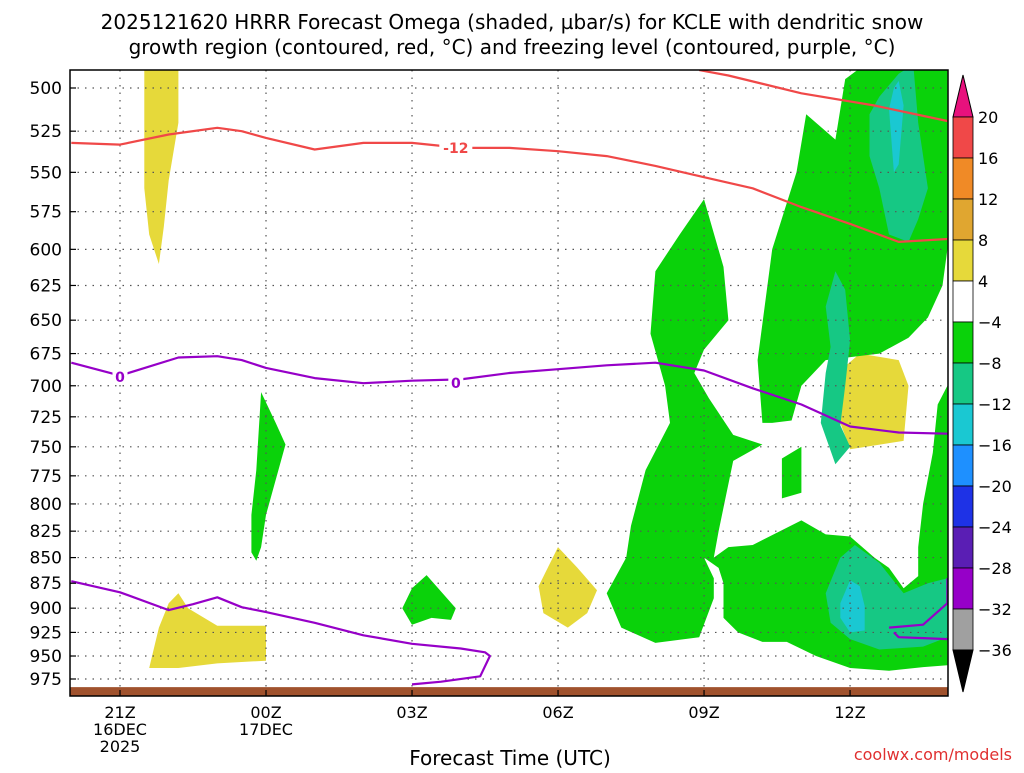 The width and height of the screenshot is (1024, 773). I want to click on y-tick-label-725: 725, so click(46, 418).